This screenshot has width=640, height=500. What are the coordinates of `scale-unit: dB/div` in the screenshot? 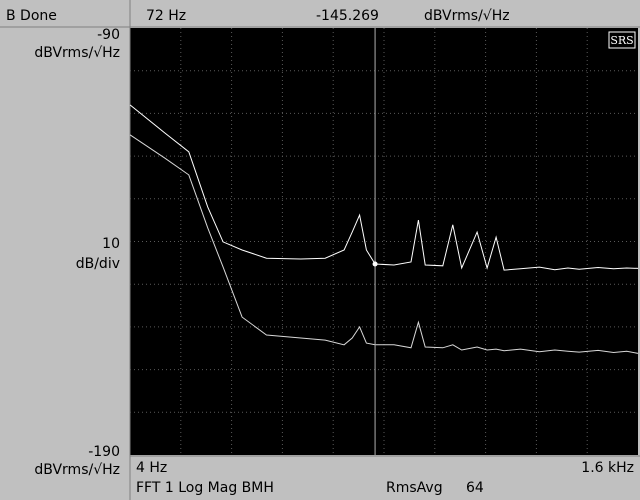 It's located at (98, 264).